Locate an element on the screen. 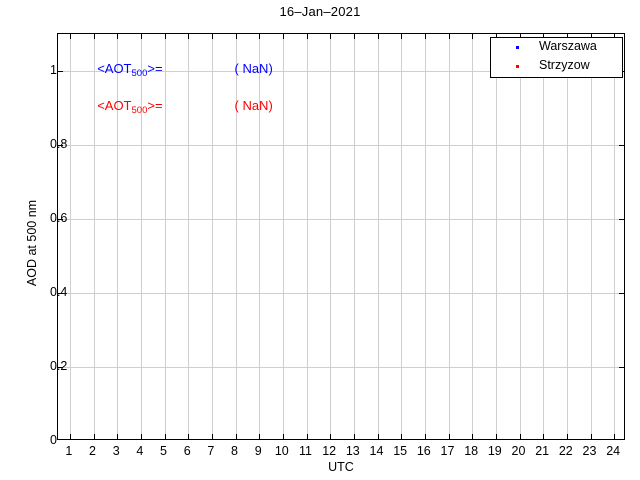 Image resolution: width=640 pixels, height=480 pixels. x-tick-label: 18 is located at coordinates (471, 451).